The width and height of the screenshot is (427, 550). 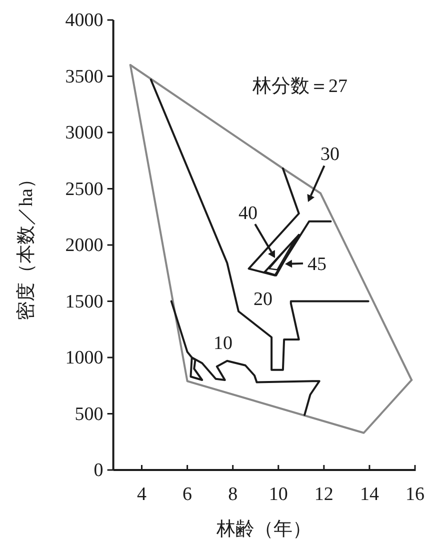 I want to click on annotation: 45, so click(x=317, y=264).